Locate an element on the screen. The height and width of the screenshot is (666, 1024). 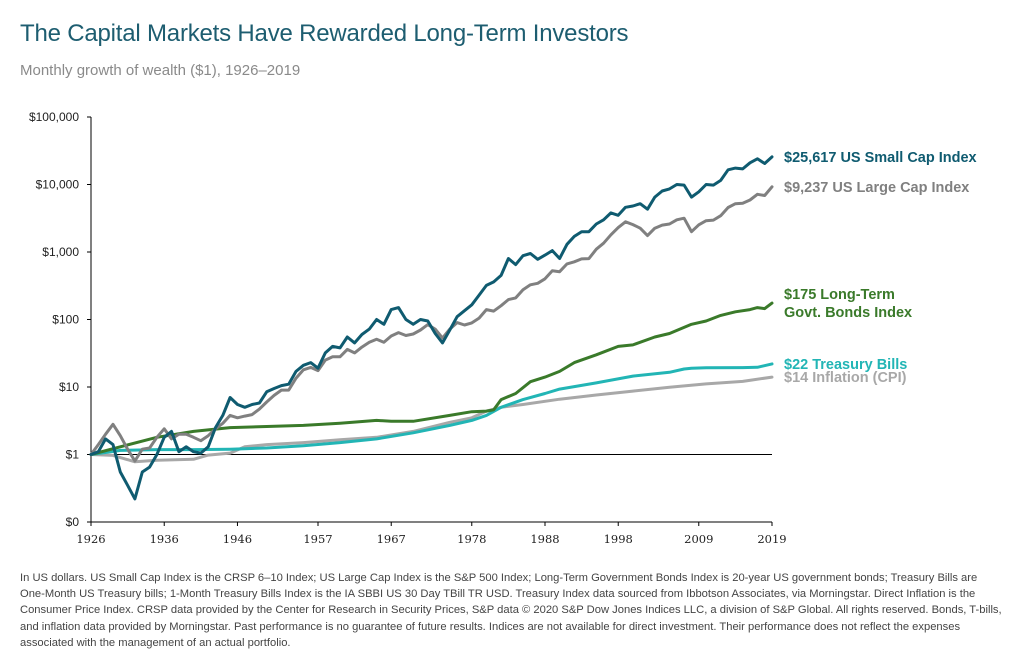
series-label-treasury-bills: $22 Treasury Bills is located at coordinates (845, 365).